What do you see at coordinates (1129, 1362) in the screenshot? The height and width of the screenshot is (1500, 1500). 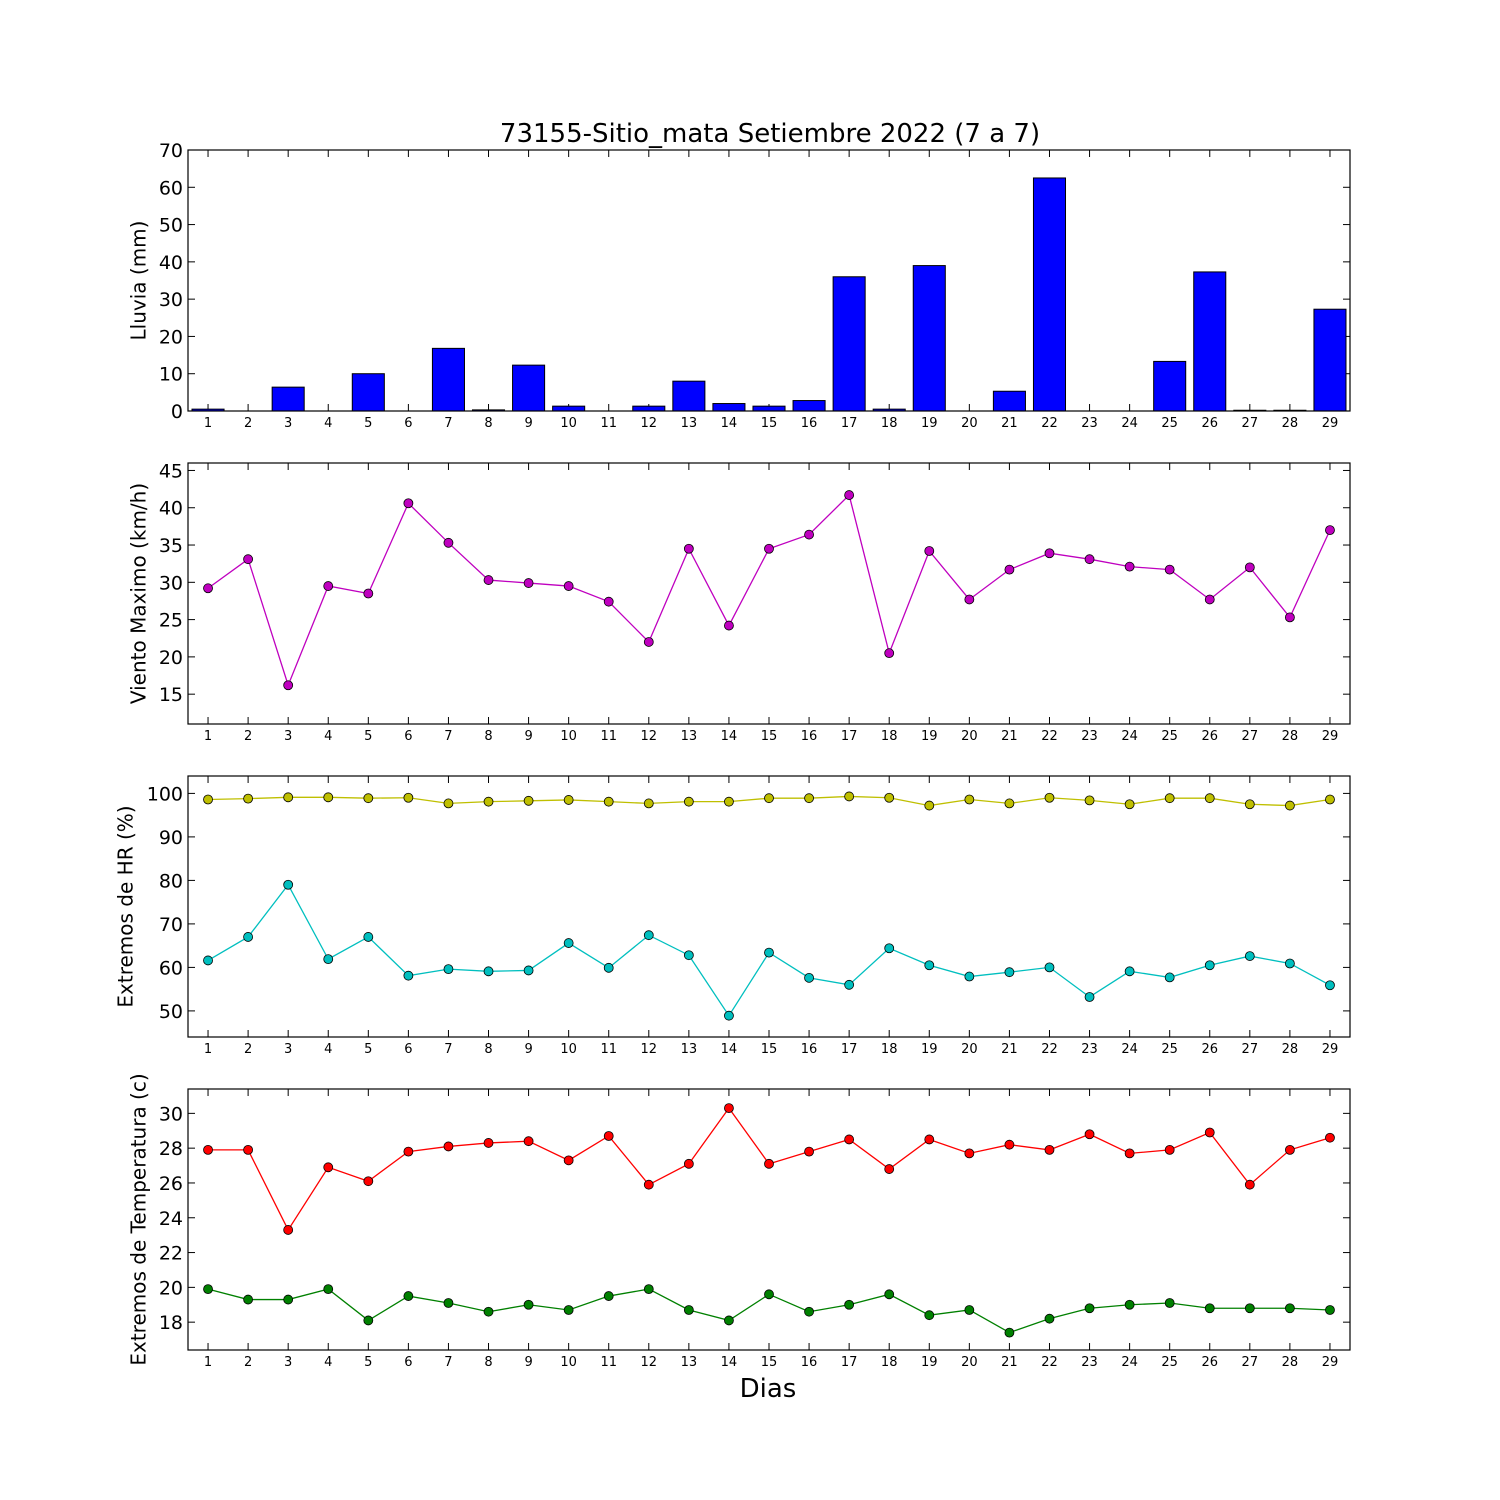 I see `x-tick-label: 24` at bounding box center [1129, 1362].